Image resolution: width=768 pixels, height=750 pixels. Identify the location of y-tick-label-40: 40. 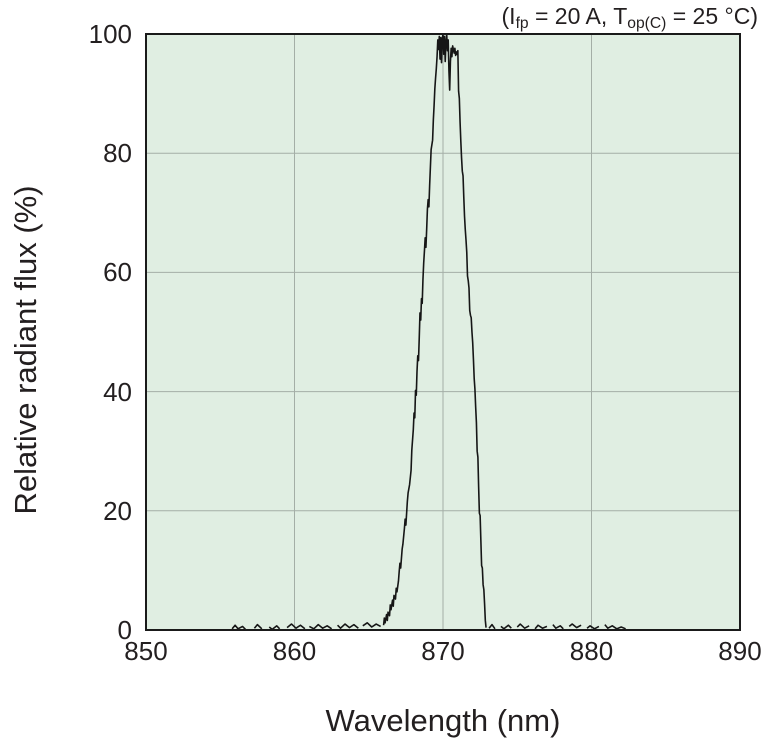
(117, 391).